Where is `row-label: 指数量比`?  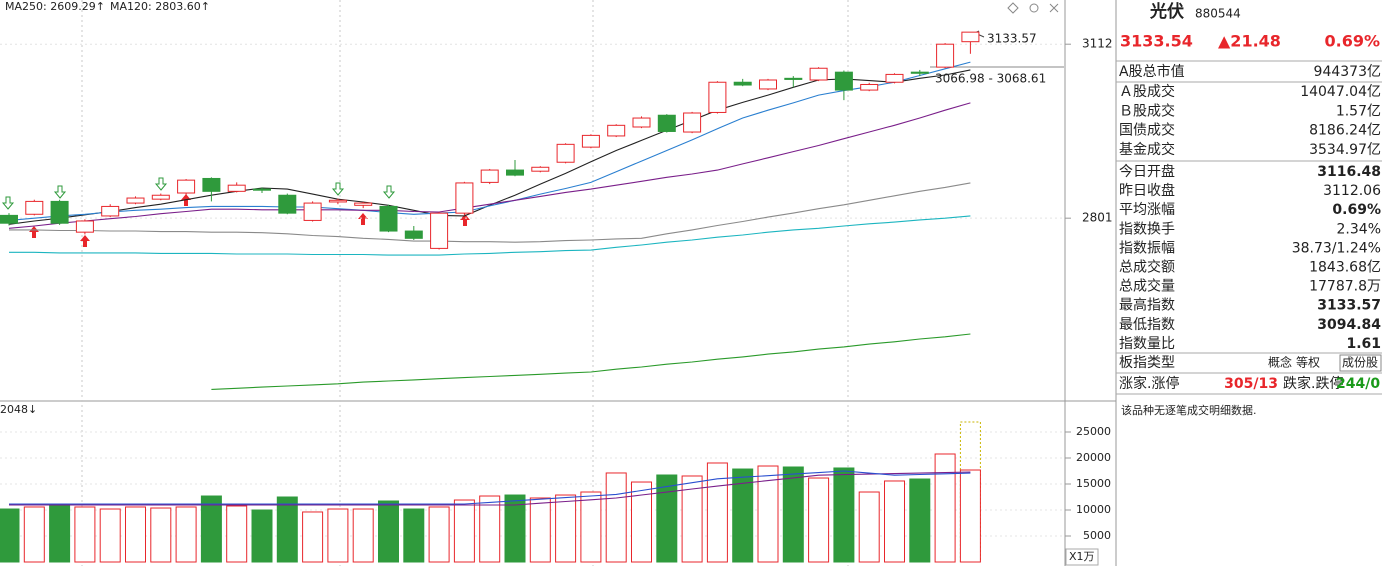
row-label: 指数量比 is located at coordinates (1147, 344).